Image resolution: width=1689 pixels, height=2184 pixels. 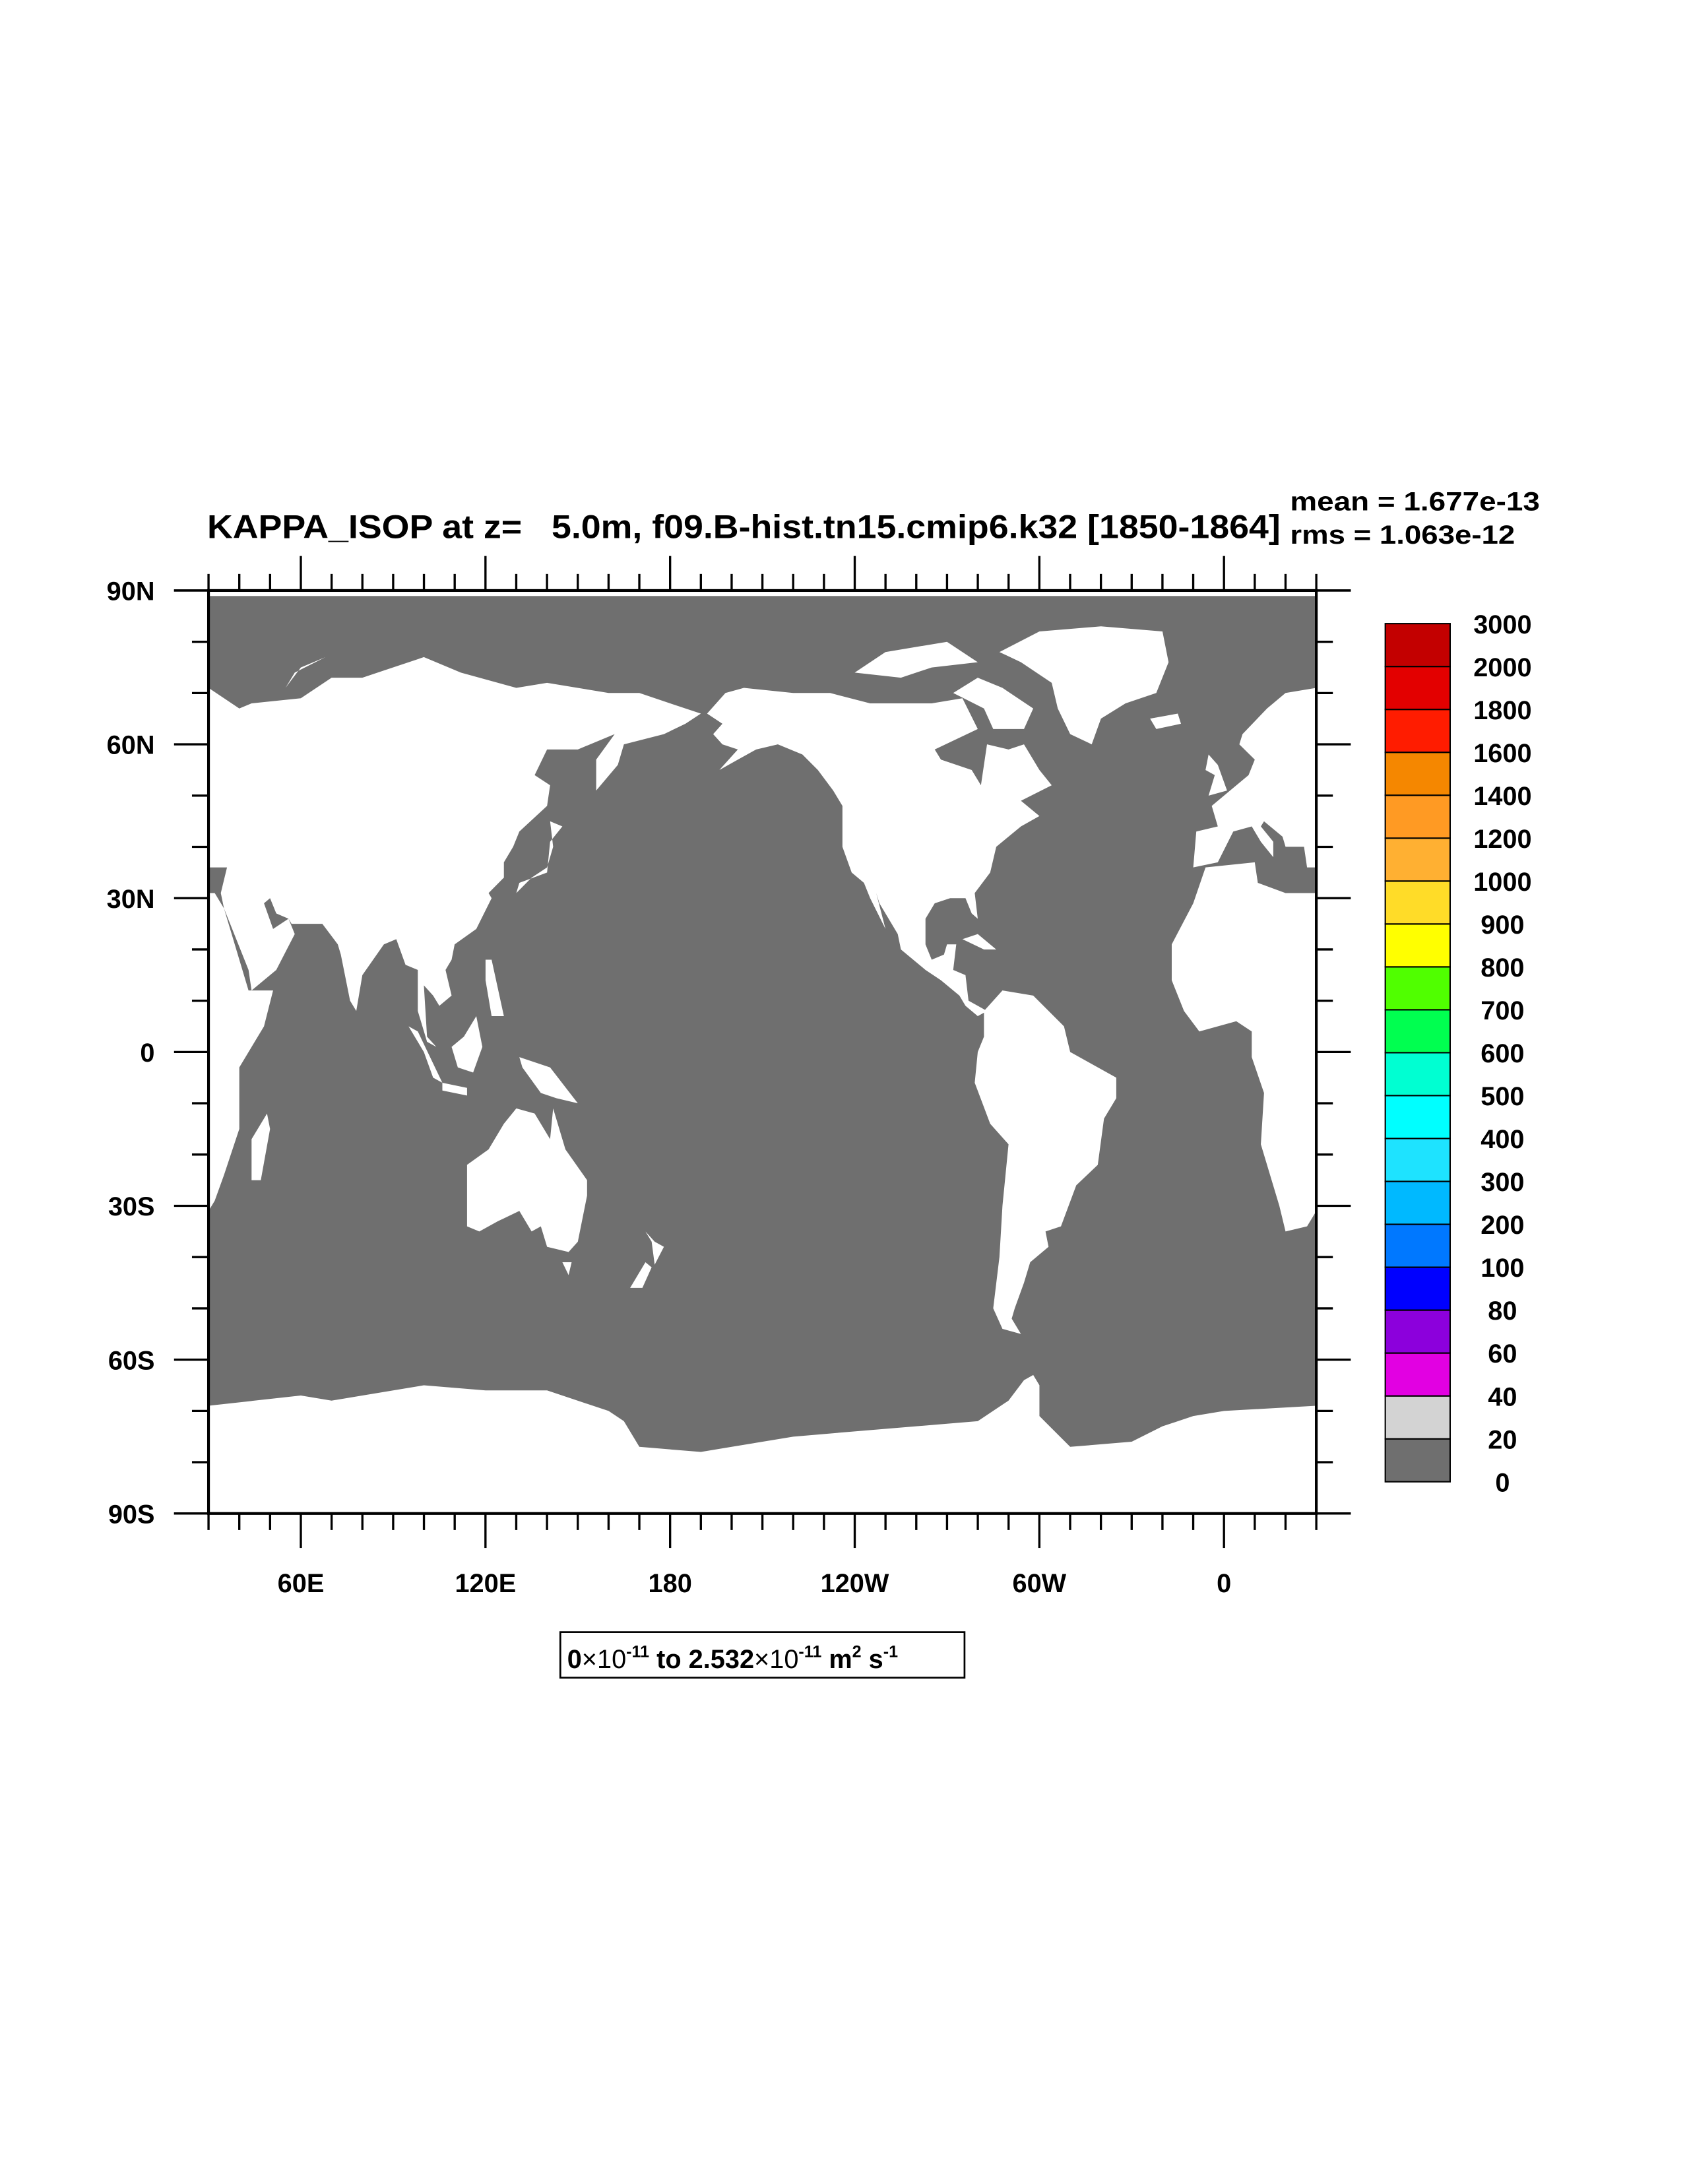 What do you see at coordinates (147, 1053) in the screenshot?
I see `y-tick-label: 0` at bounding box center [147, 1053].